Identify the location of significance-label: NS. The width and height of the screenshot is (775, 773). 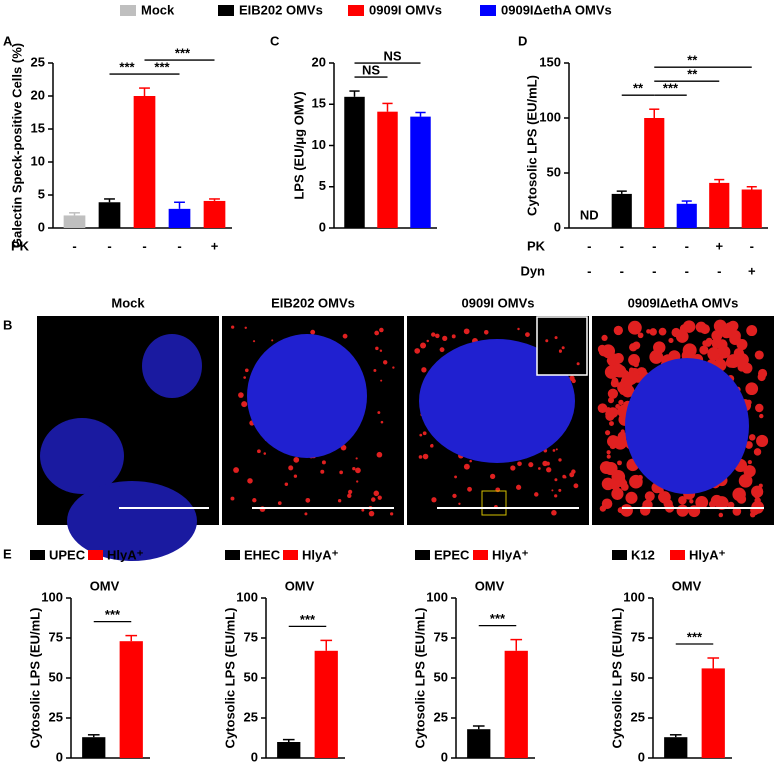
(392, 55).